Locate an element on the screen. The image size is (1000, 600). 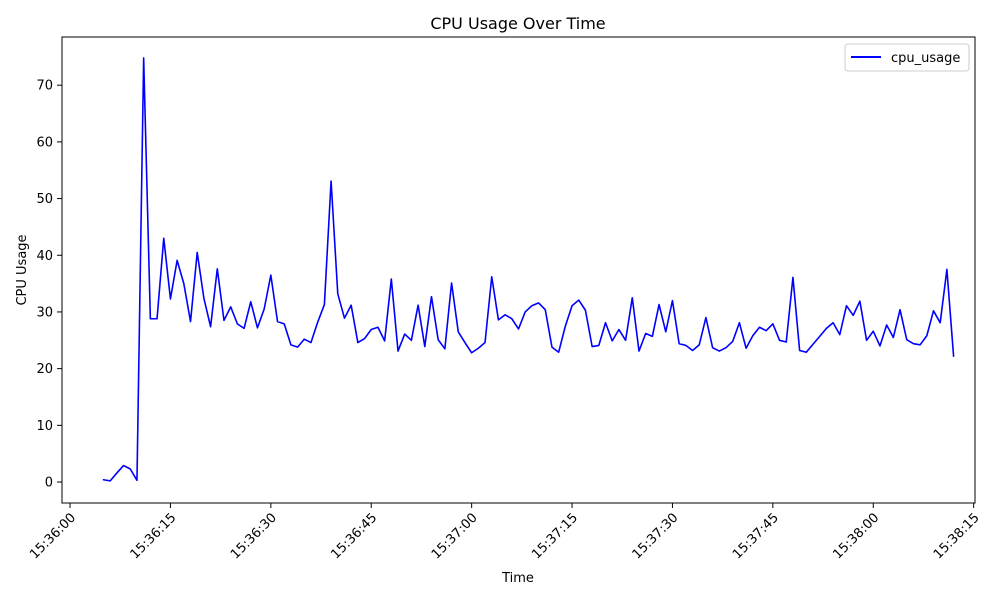
legend-box is located at coordinates (907, 57).